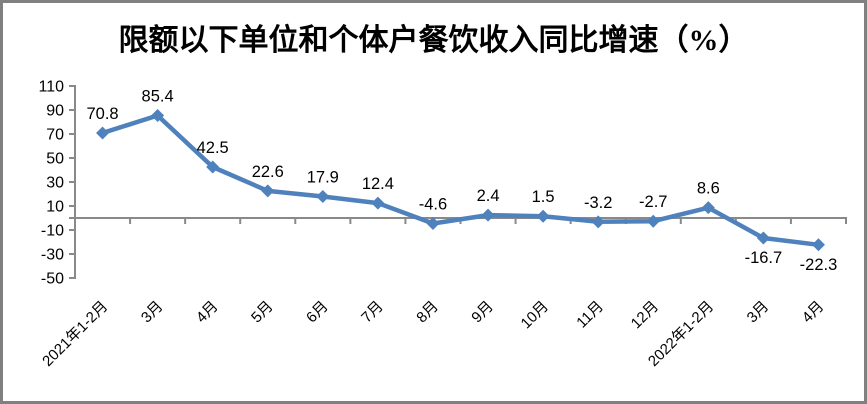 The width and height of the screenshot is (867, 404). What do you see at coordinates (55, 183) in the screenshot?
I see `y-axis-label: 30` at bounding box center [55, 183].